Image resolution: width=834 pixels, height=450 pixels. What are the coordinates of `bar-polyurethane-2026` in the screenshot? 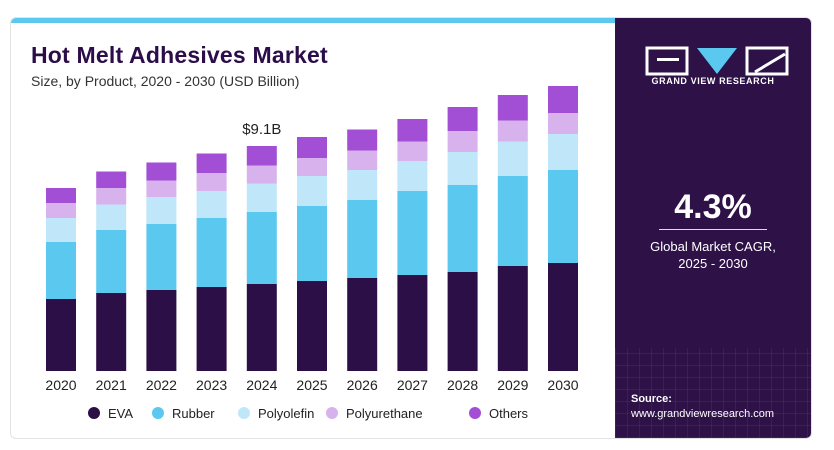 It's located at (362, 160).